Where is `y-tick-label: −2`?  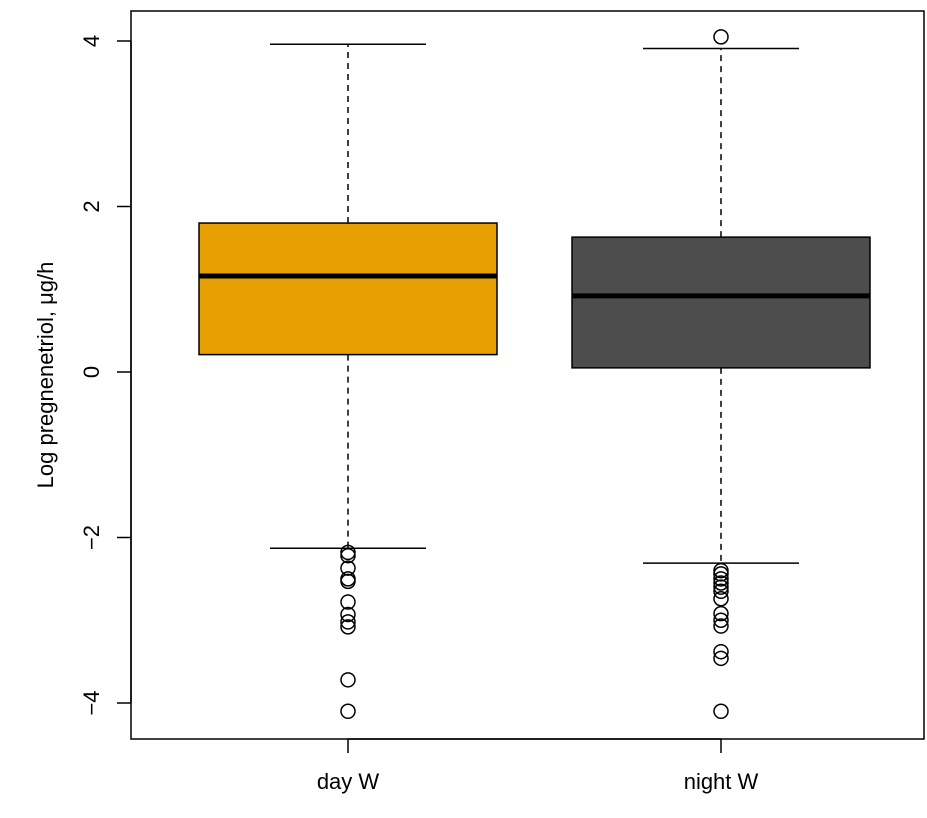
y-tick-label: −2 is located at coordinates (91, 537).